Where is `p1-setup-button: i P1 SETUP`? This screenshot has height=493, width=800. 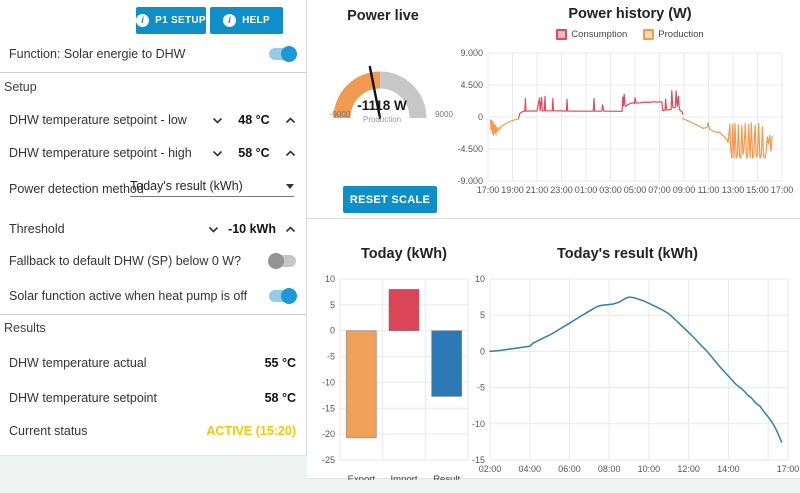
p1-setup-button: i P1 SETUP is located at coordinates (171, 20).